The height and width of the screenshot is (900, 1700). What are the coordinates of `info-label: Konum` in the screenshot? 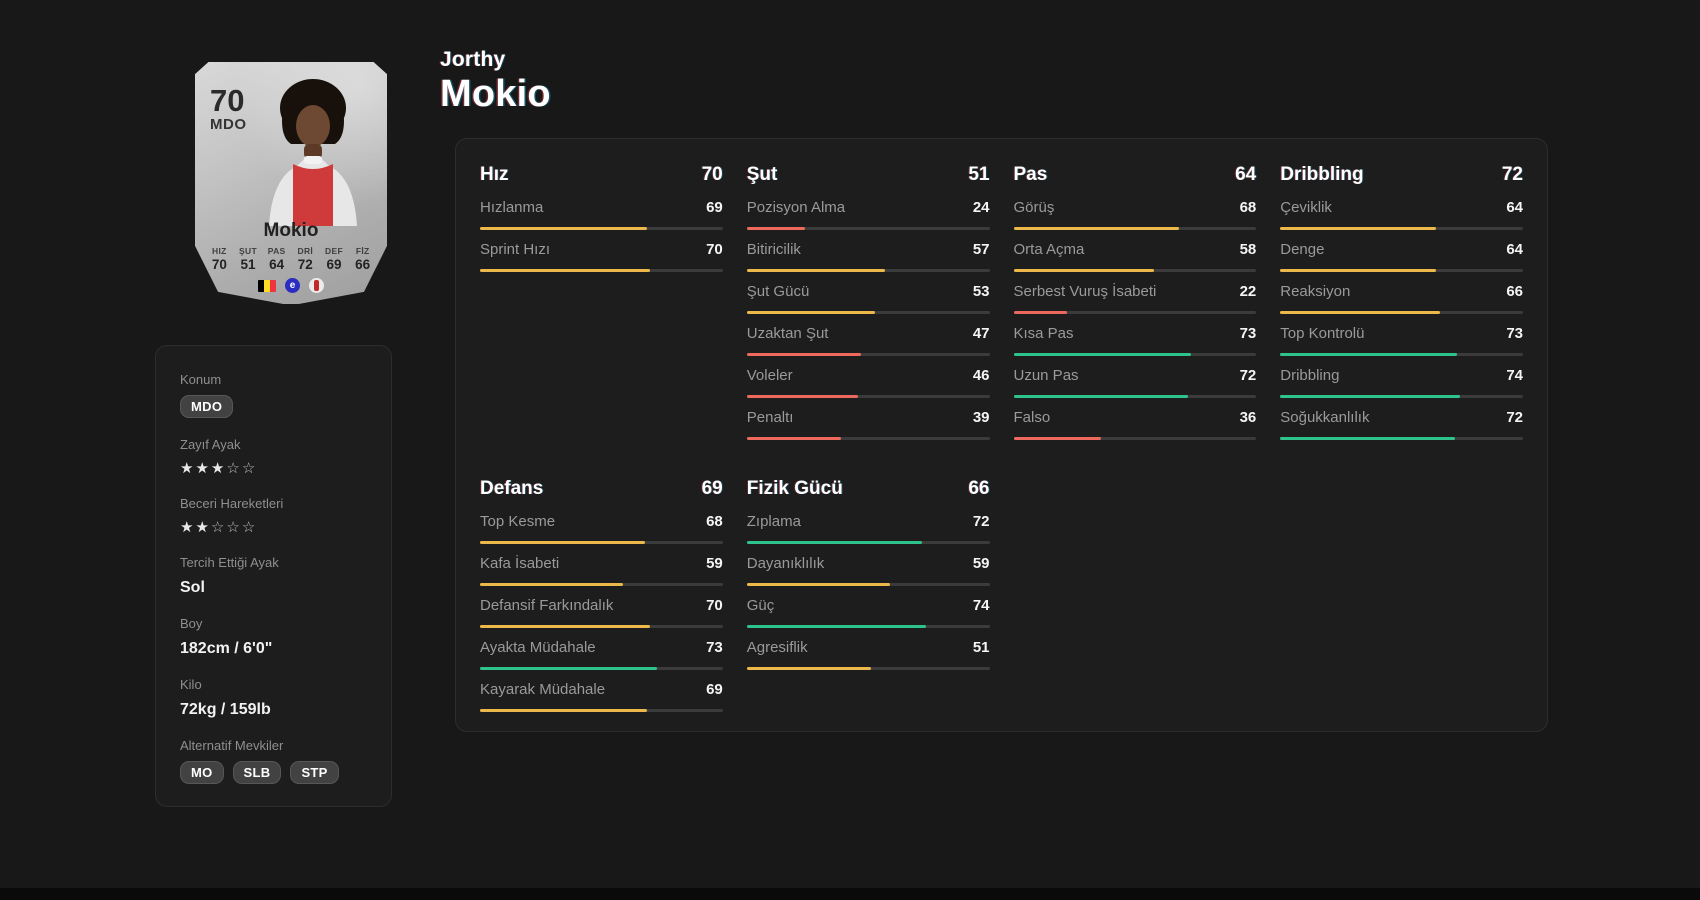 It's located at (201, 379).